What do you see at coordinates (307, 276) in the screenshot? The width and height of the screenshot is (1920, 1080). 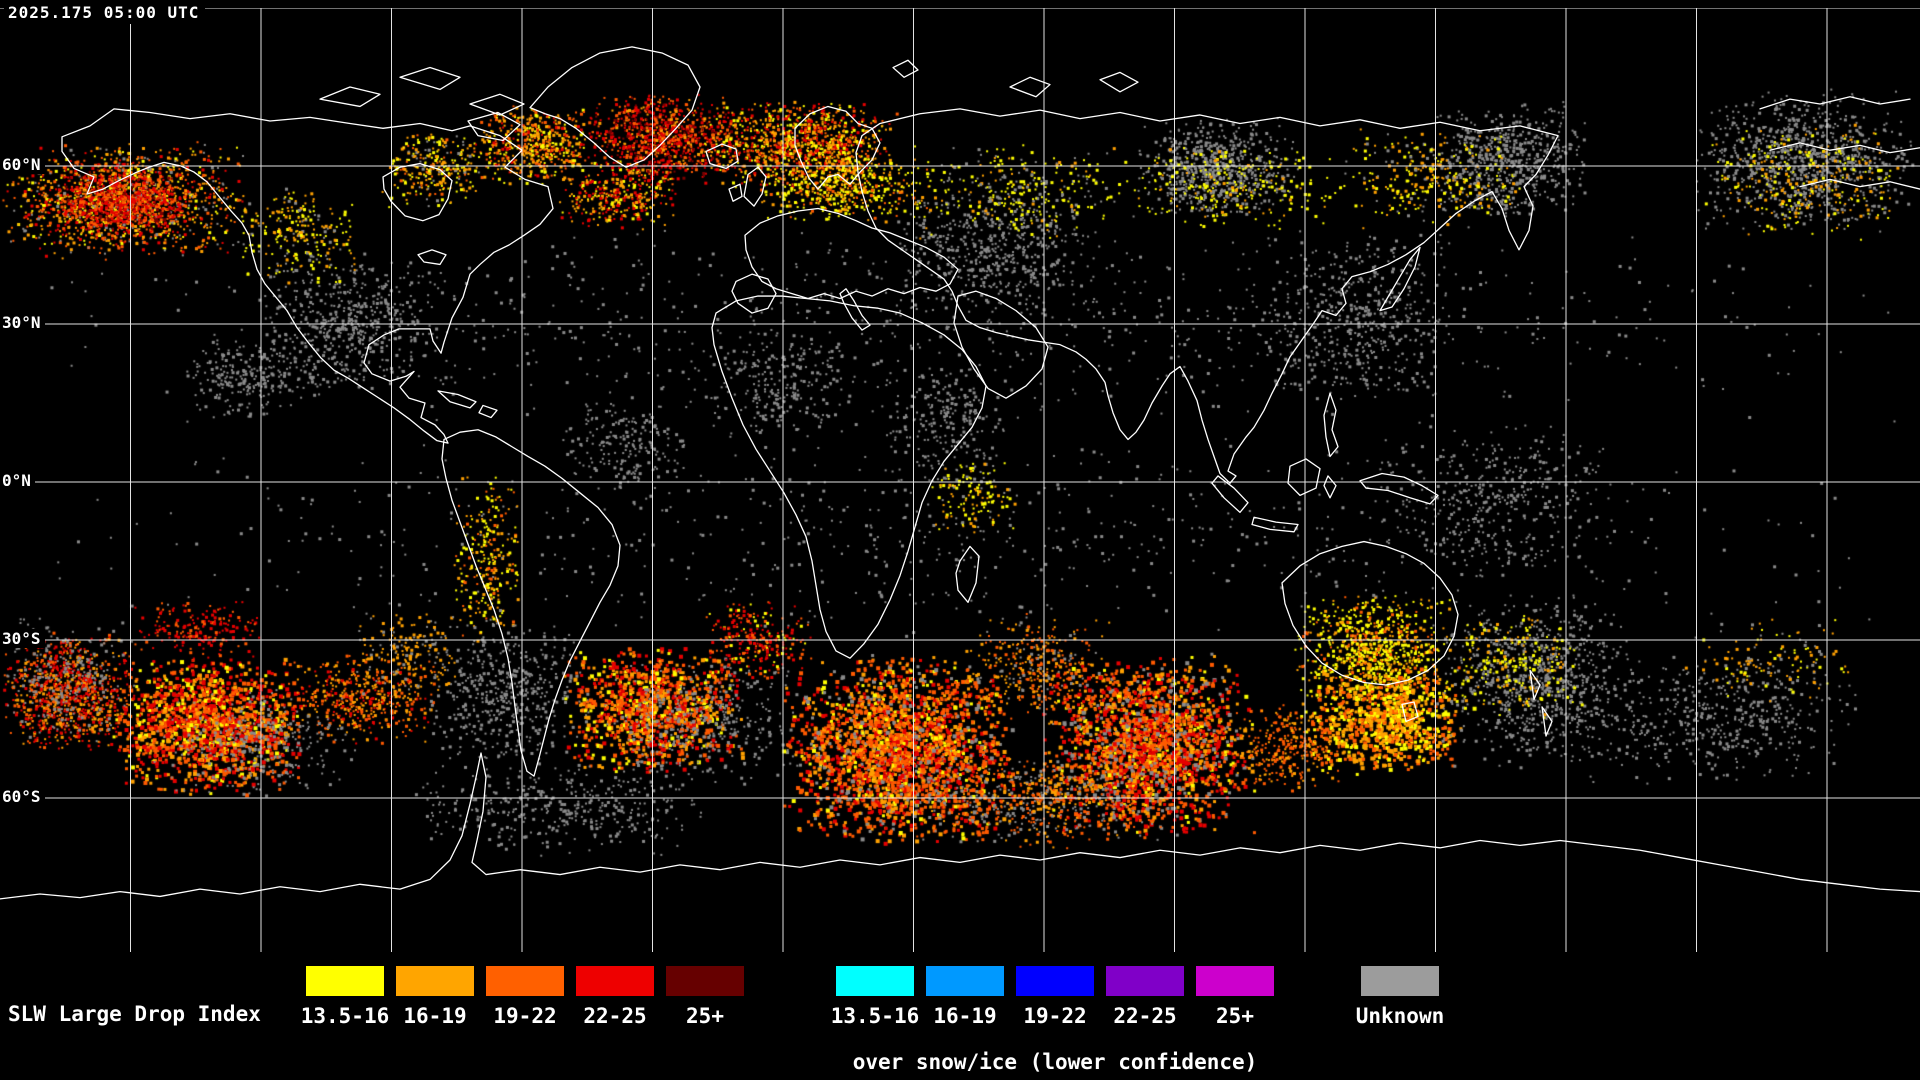 I see `coast-north-america` at bounding box center [307, 276].